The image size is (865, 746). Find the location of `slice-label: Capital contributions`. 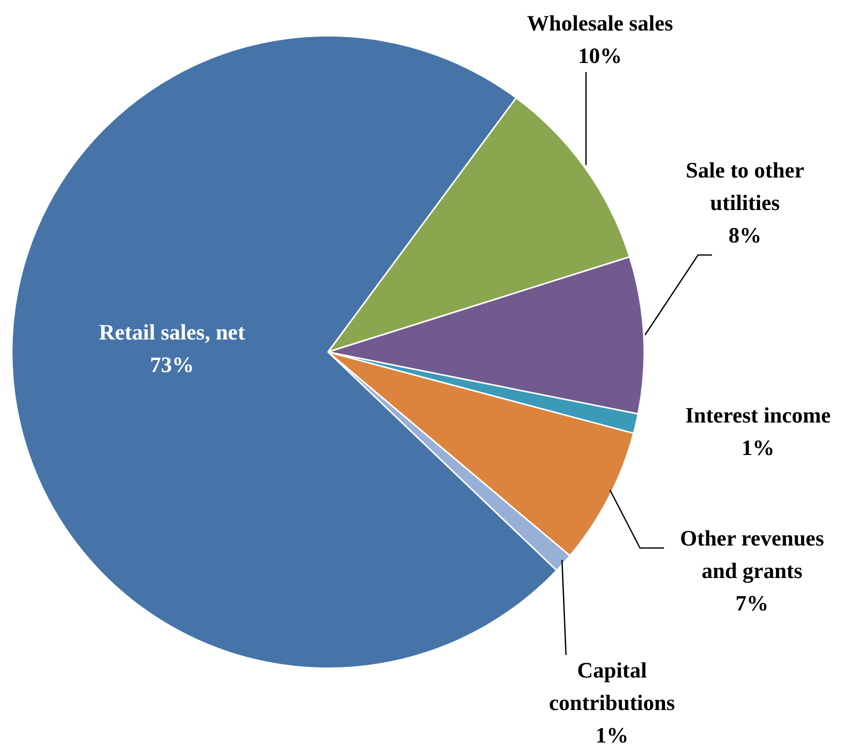

slice-label: Capital contributions is located at coordinates (612, 687).